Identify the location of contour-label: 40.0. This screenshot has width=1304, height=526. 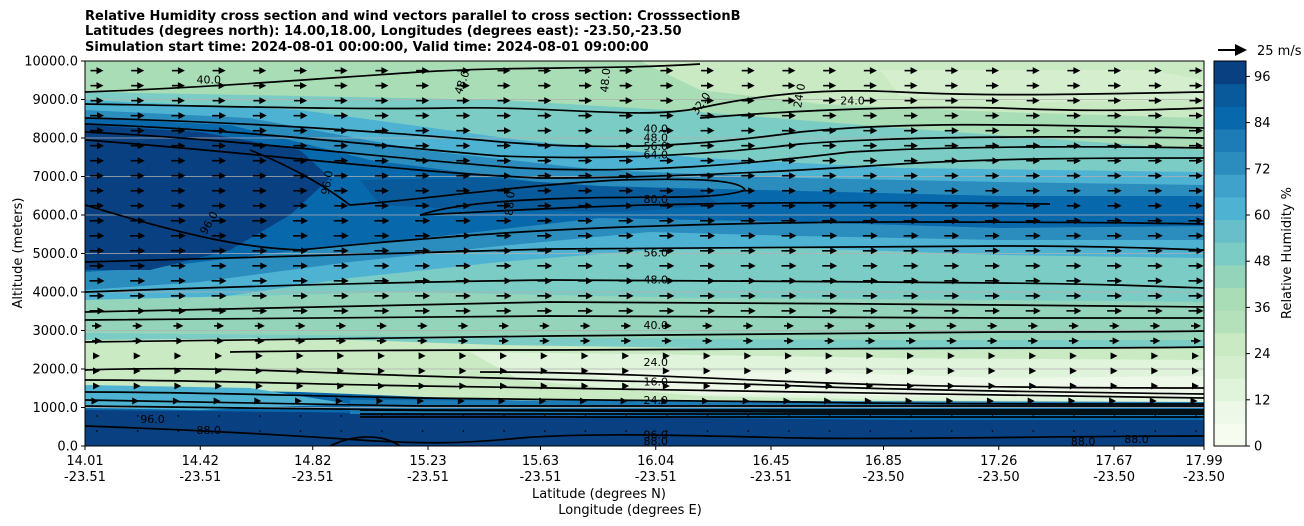
(655, 325).